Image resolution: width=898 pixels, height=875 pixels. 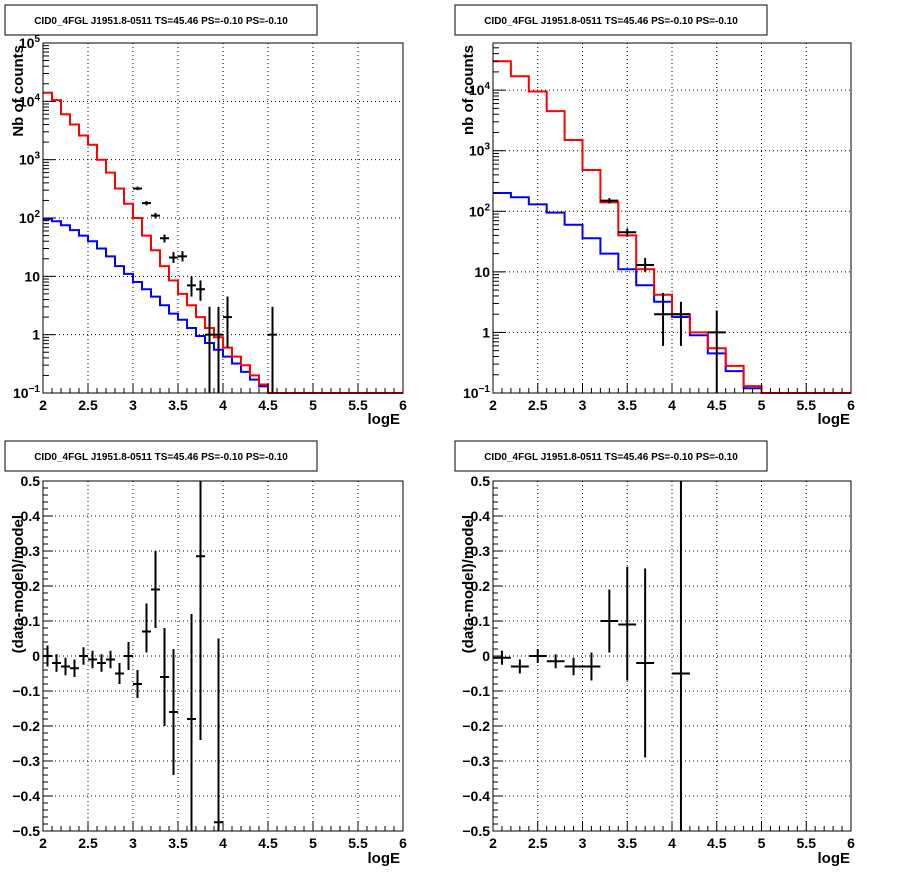 What do you see at coordinates (468, 584) in the screenshot?
I see `y-axis-title: (data-model)/model` at bounding box center [468, 584].